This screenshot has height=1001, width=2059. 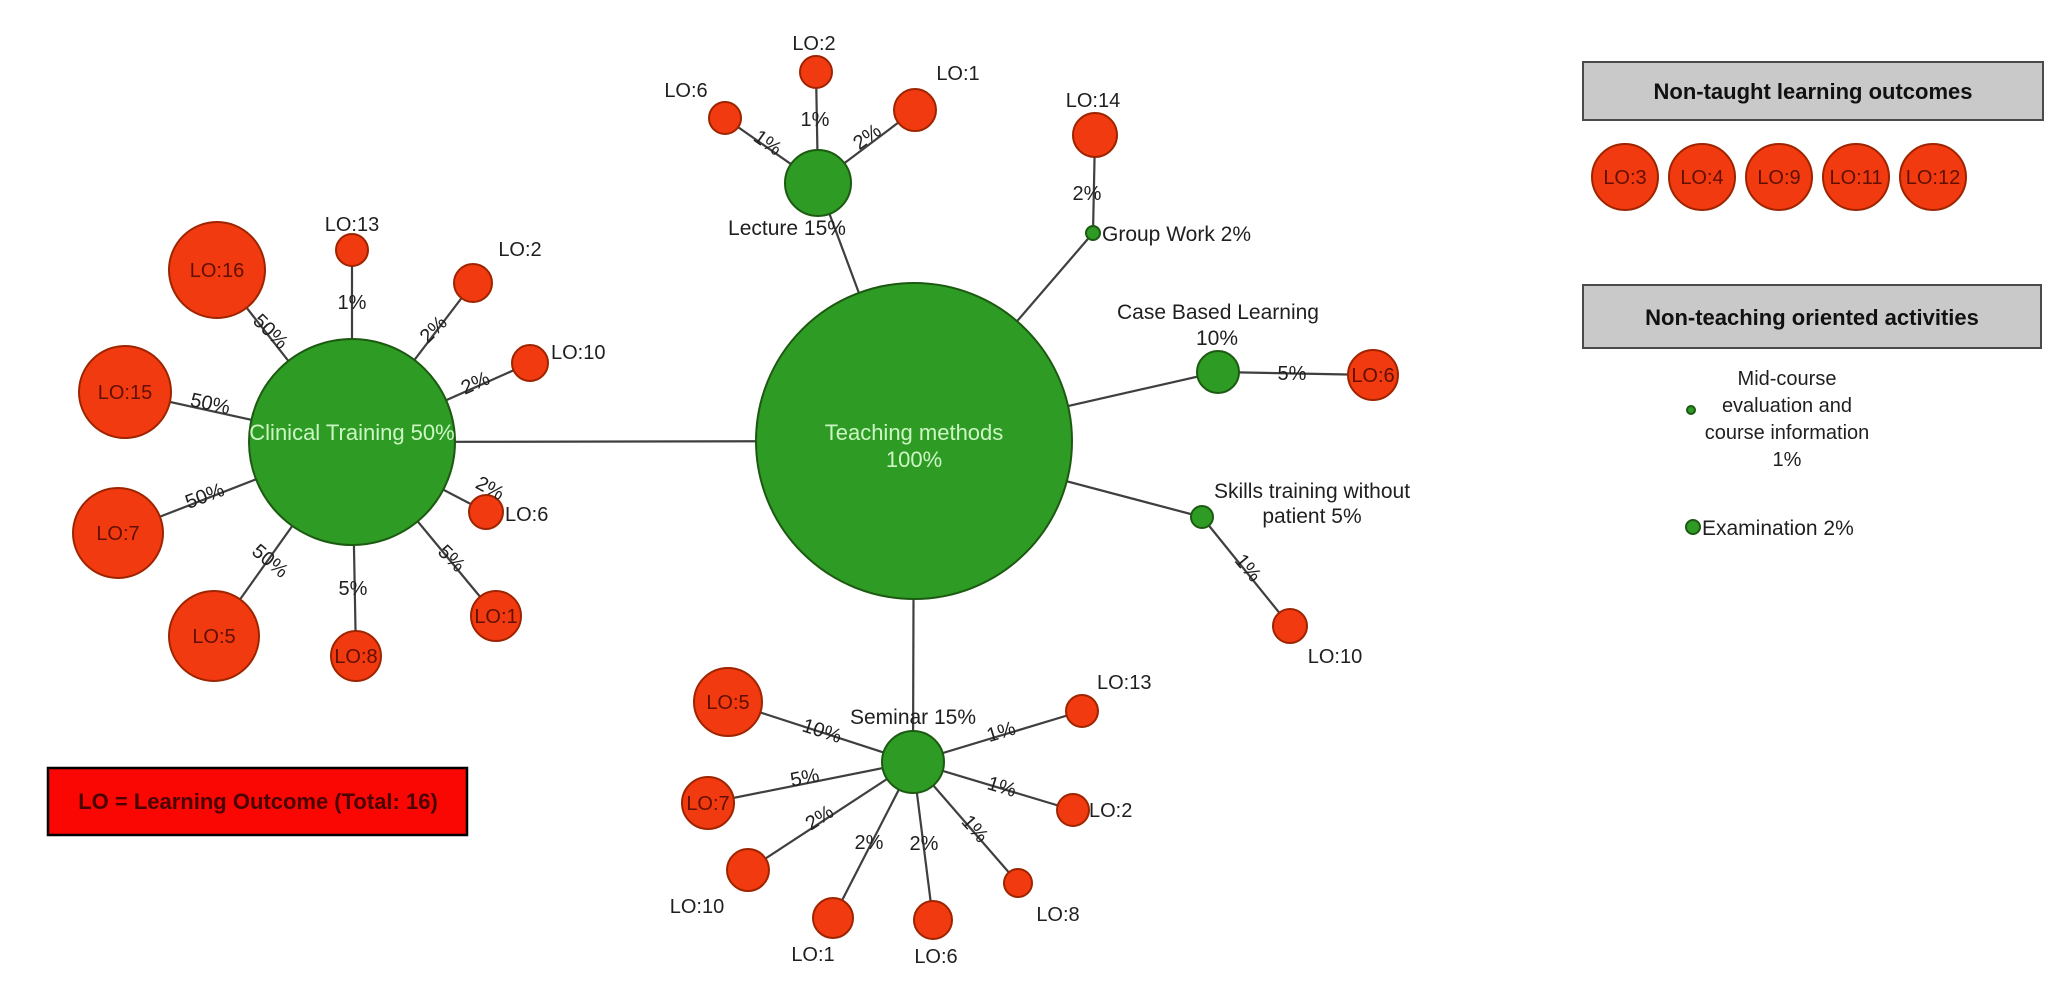 I want to click on node-clinical-training, so click(x=352, y=442).